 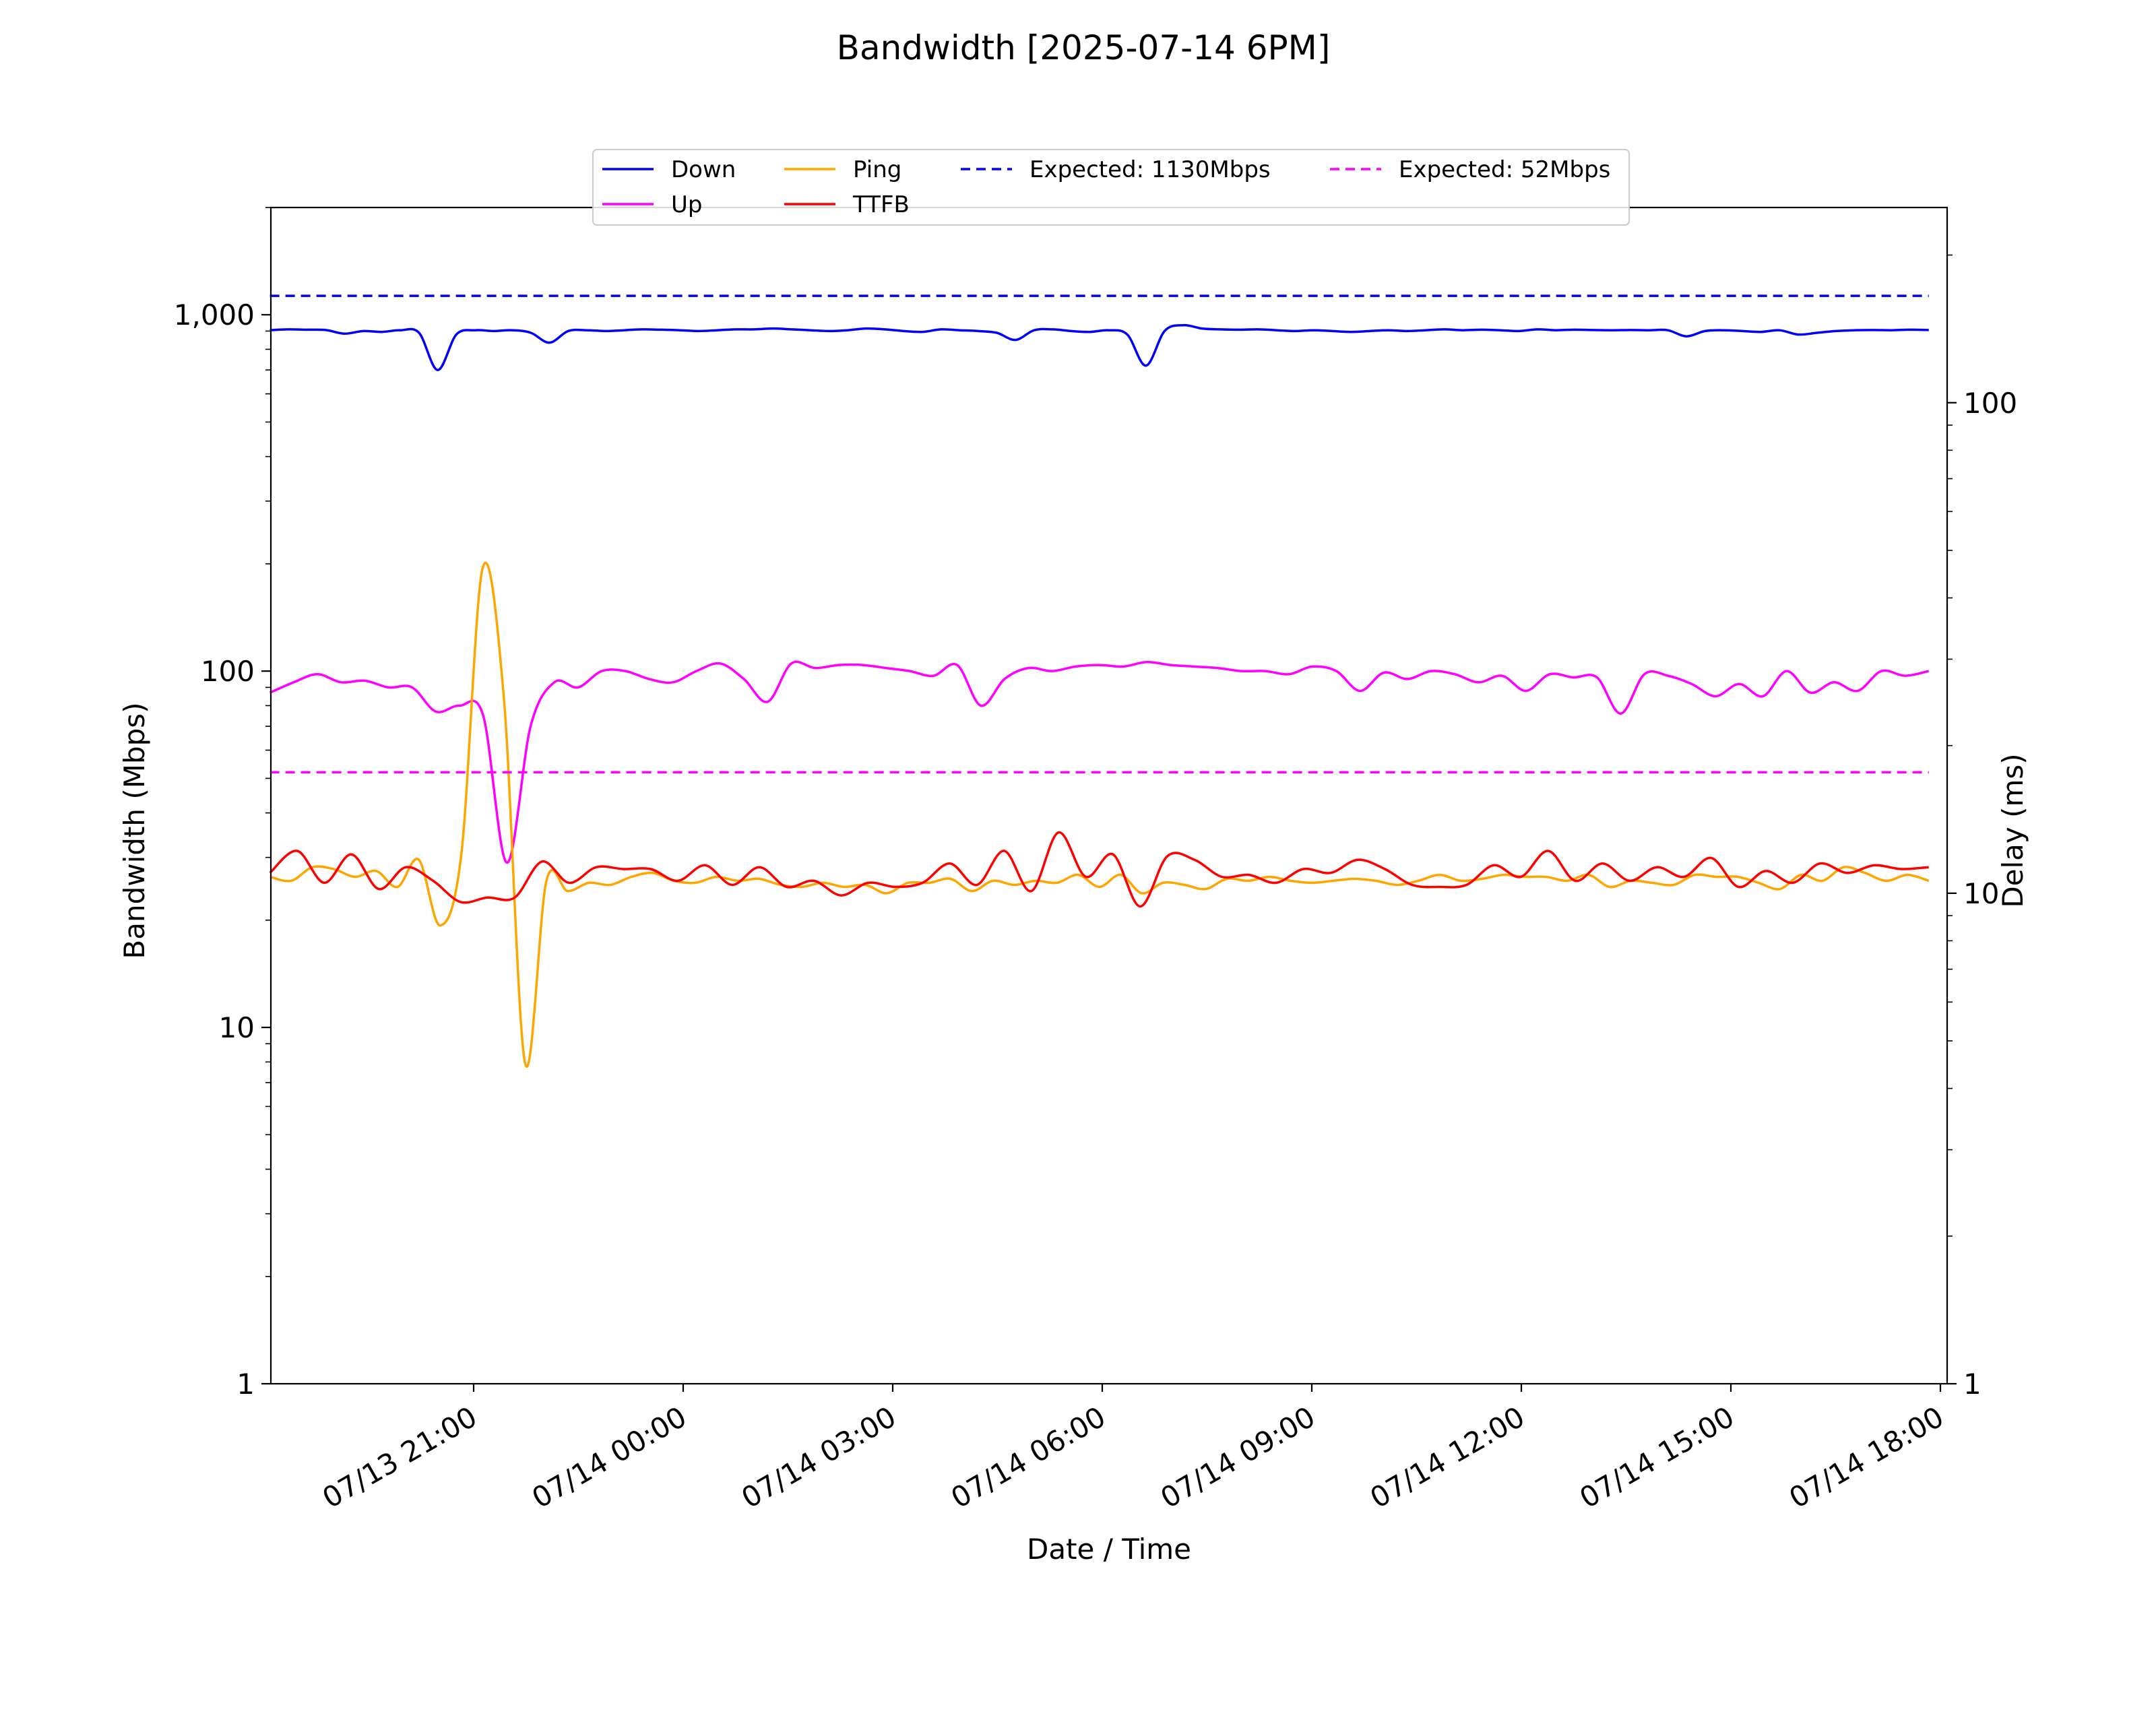 I want to click on y-tick-label-left: 1, so click(x=245, y=1384).